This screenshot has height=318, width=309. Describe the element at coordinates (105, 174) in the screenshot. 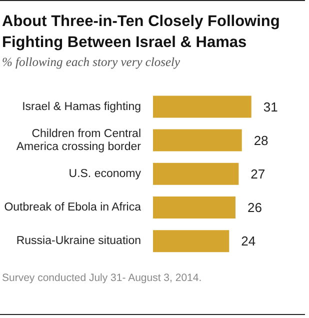

I see `y-tick-label: U.S. economy` at that location.